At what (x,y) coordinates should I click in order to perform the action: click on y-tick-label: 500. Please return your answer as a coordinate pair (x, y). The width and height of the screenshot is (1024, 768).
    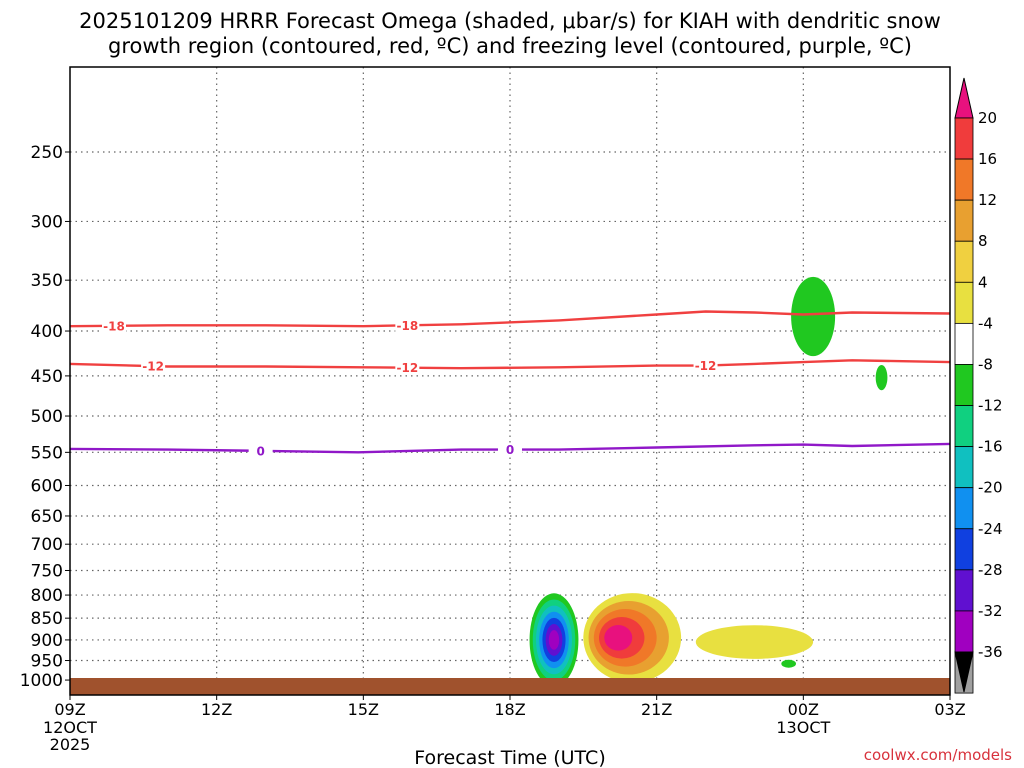
    Looking at the image, I should click on (47, 417).